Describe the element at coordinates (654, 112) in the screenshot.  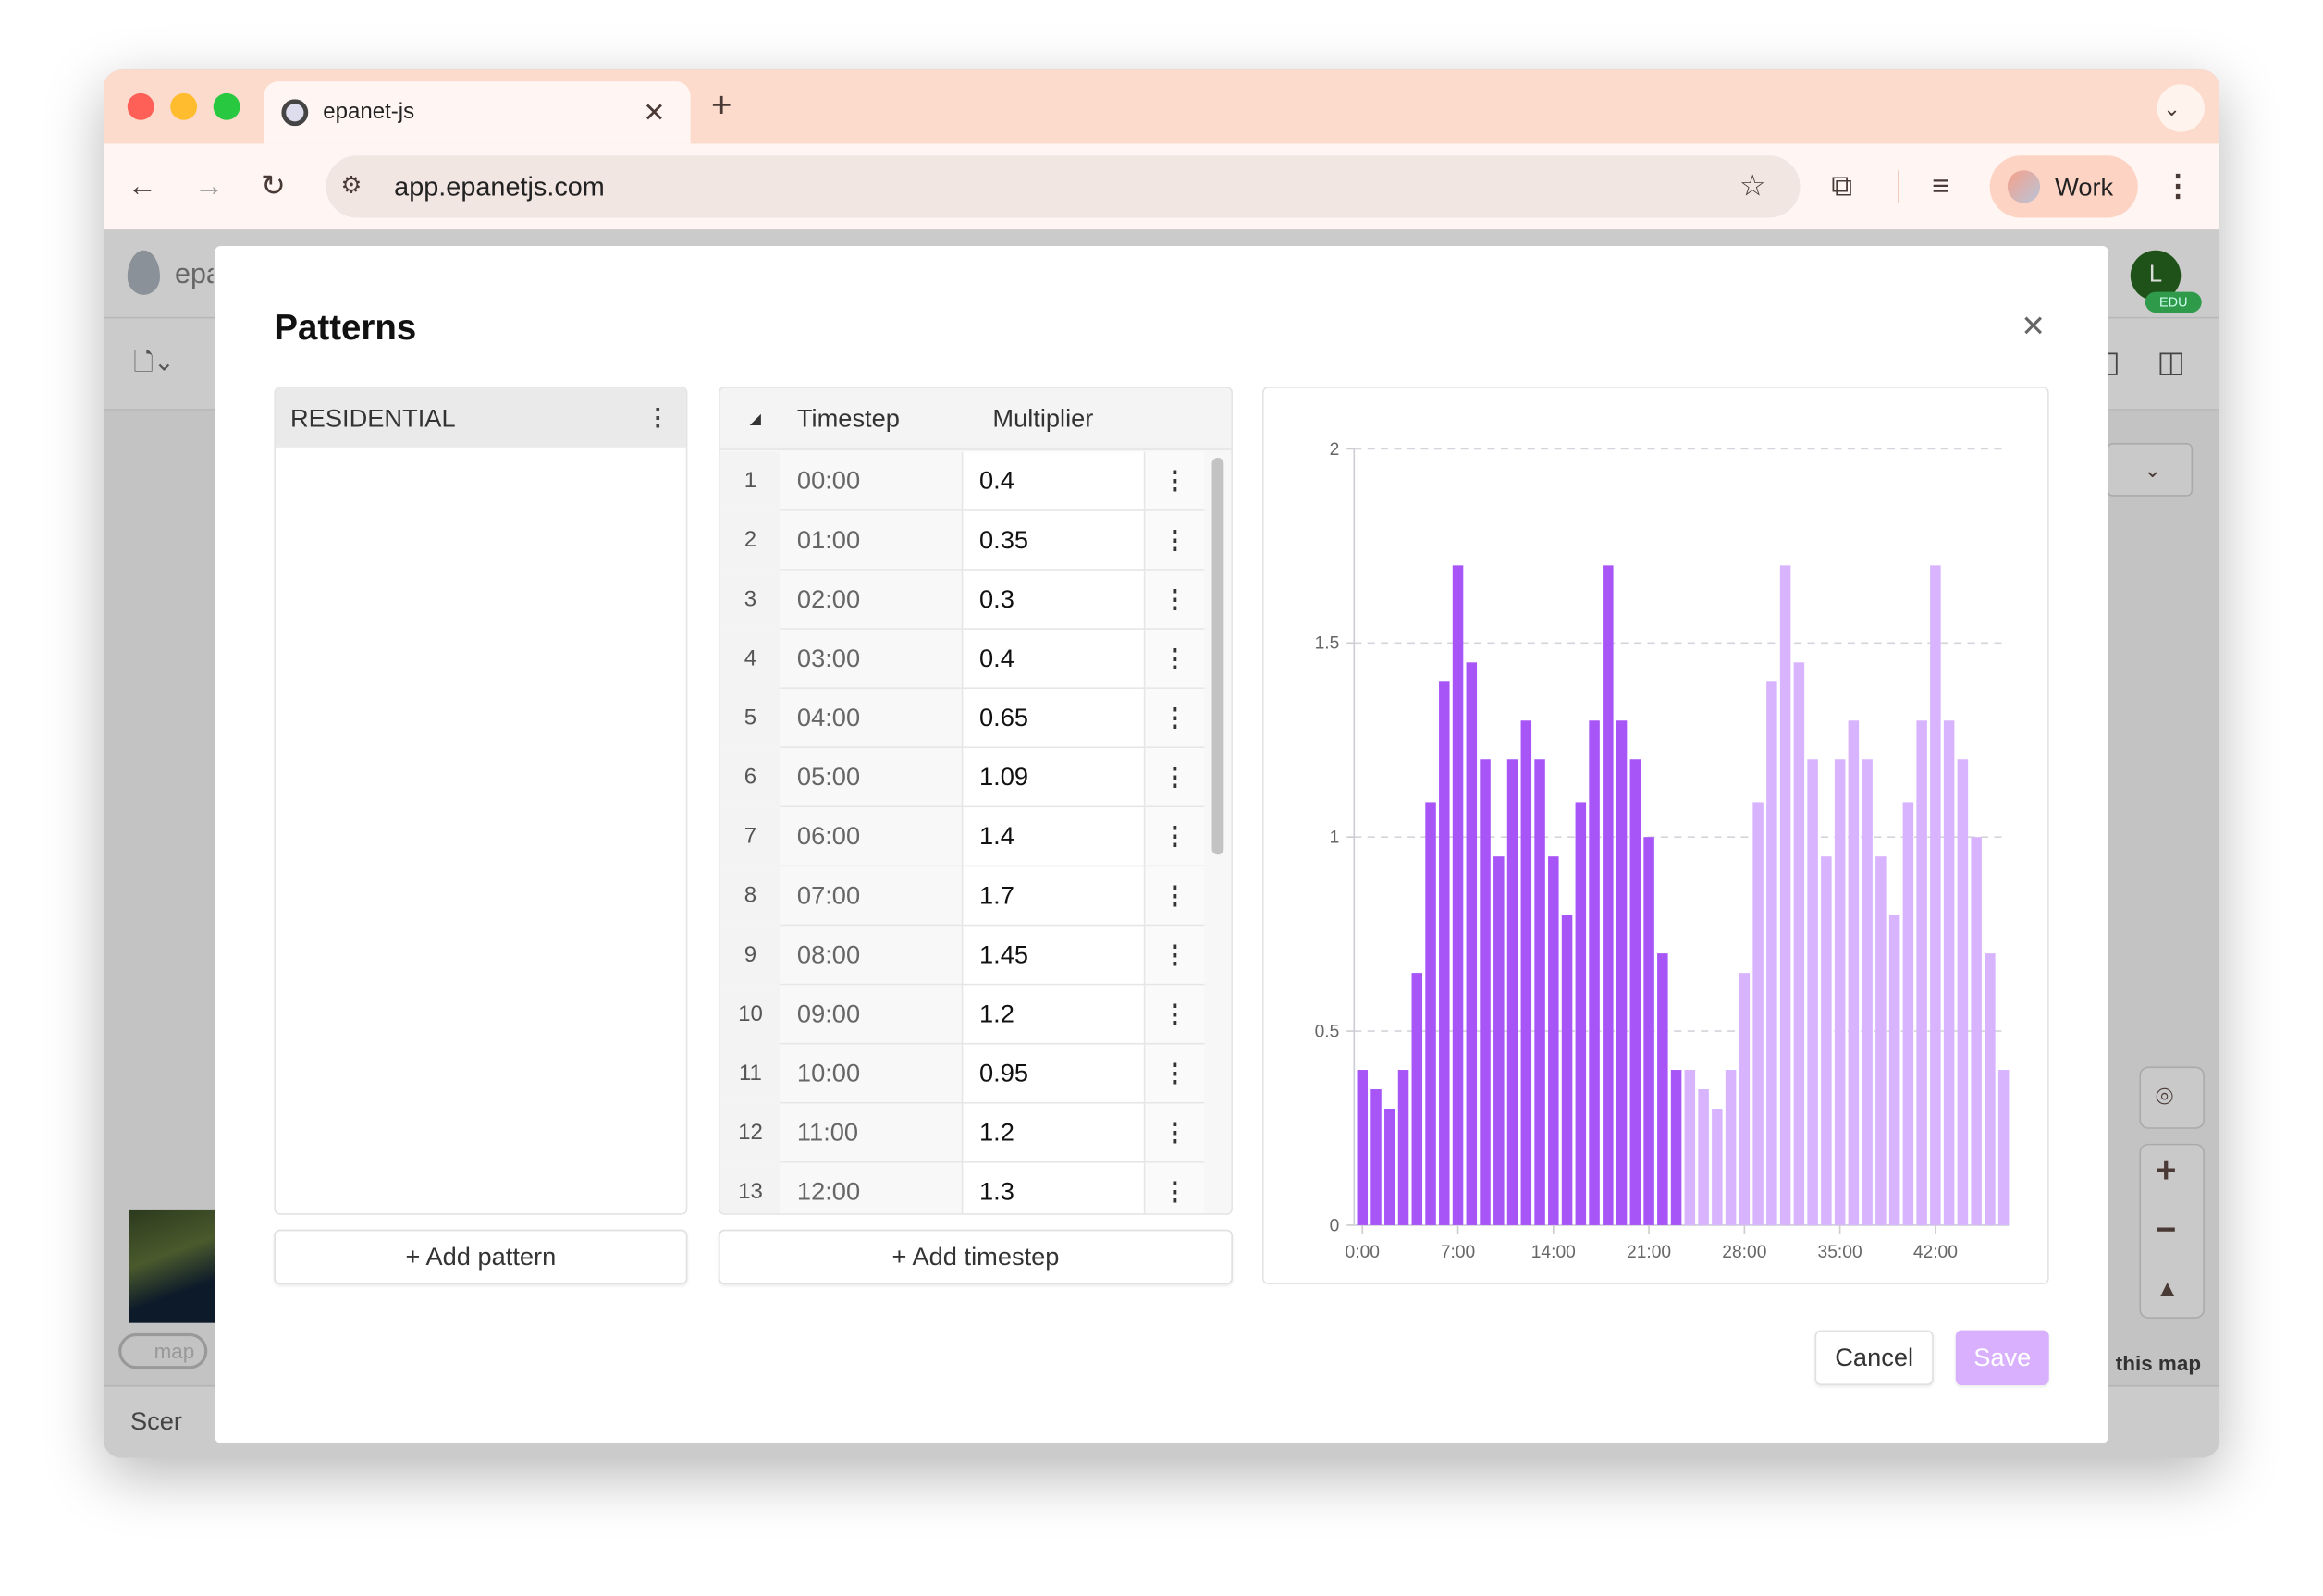
I see `close-tab-icon: ✕` at that location.